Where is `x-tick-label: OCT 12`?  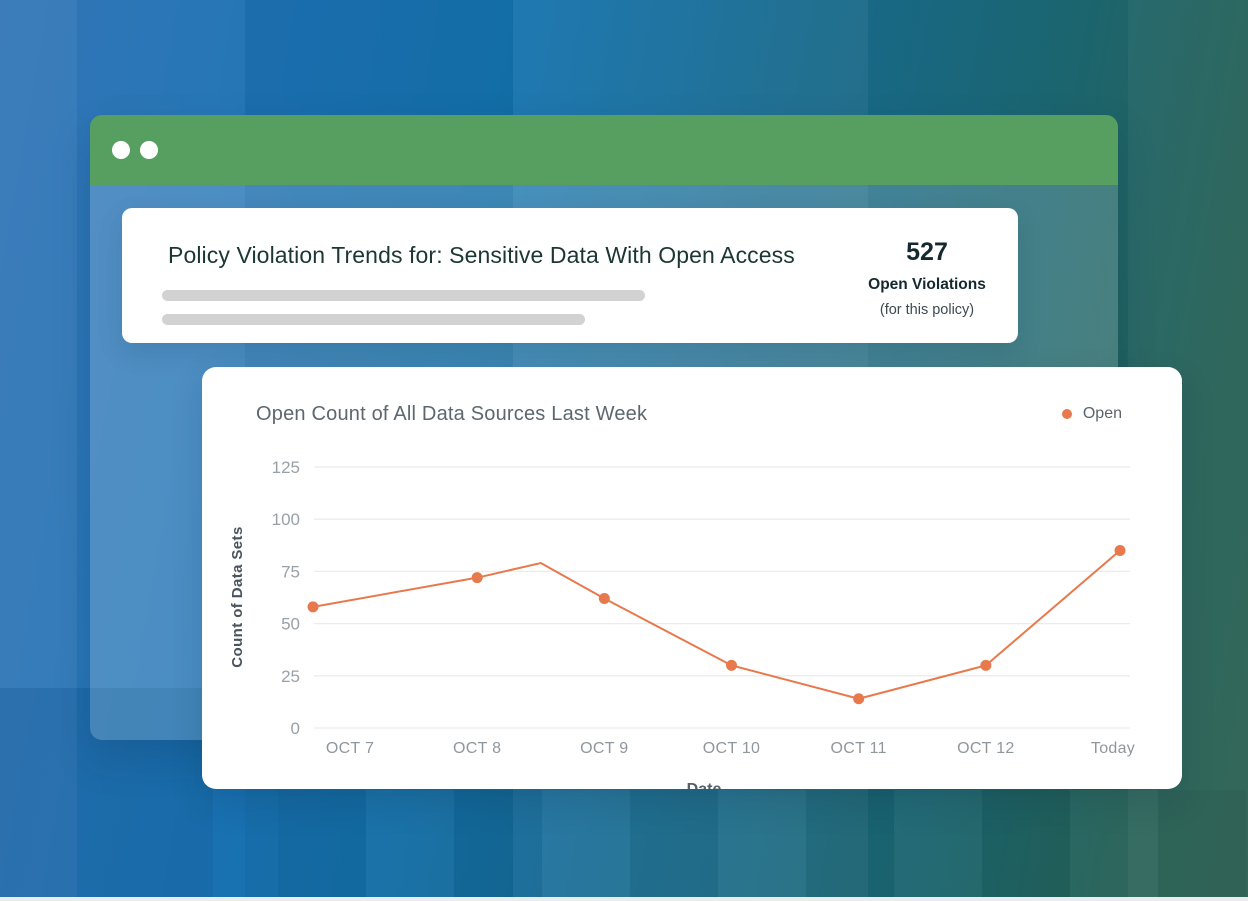 x-tick-label: OCT 12 is located at coordinates (986, 748).